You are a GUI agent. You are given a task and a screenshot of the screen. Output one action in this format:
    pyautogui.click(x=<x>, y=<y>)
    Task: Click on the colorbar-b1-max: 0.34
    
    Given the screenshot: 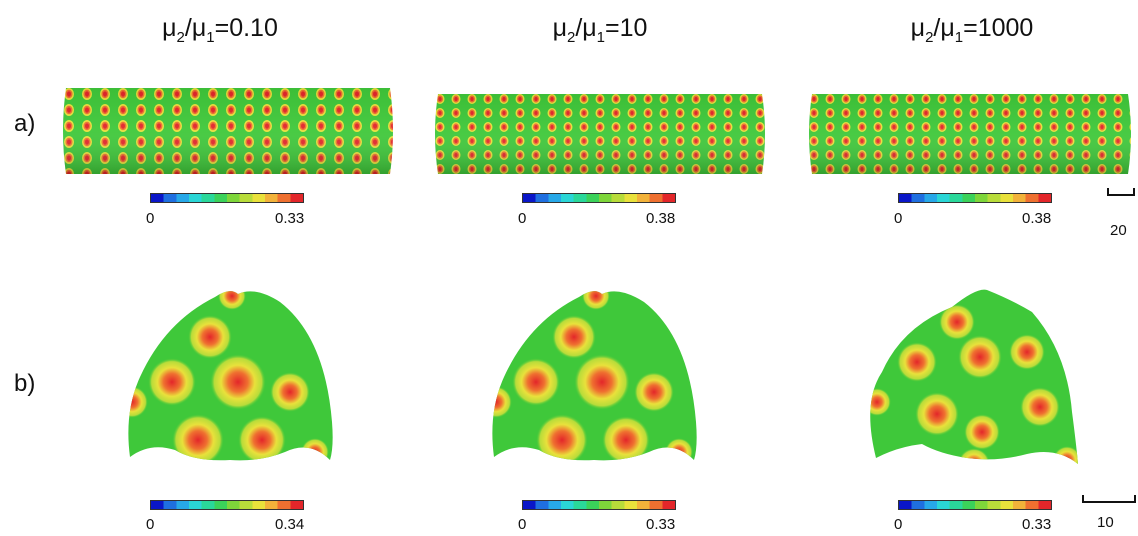 What is the action you would take?
    pyautogui.click(x=290, y=524)
    